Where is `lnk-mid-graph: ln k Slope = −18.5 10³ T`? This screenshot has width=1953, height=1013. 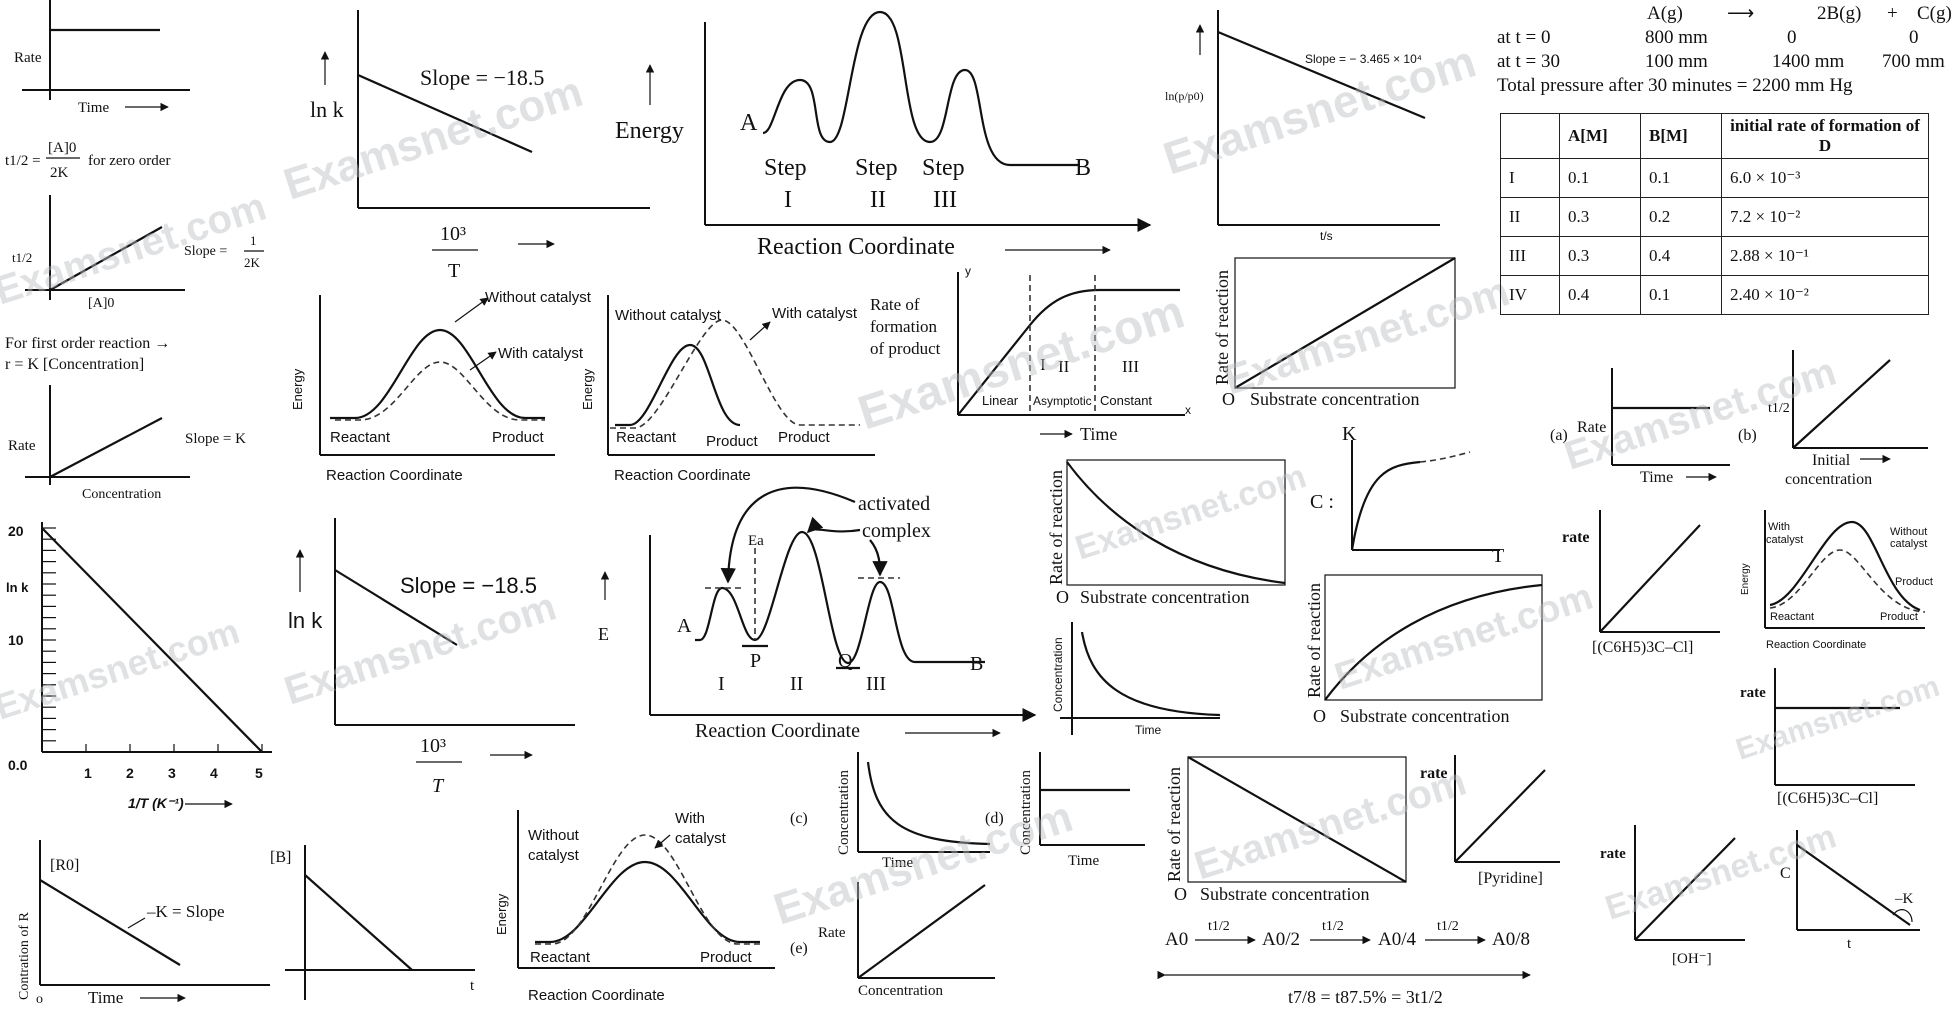
lnk-mid-graph: ln k Slope = −18.5 10³ T is located at coordinates (431, 657).